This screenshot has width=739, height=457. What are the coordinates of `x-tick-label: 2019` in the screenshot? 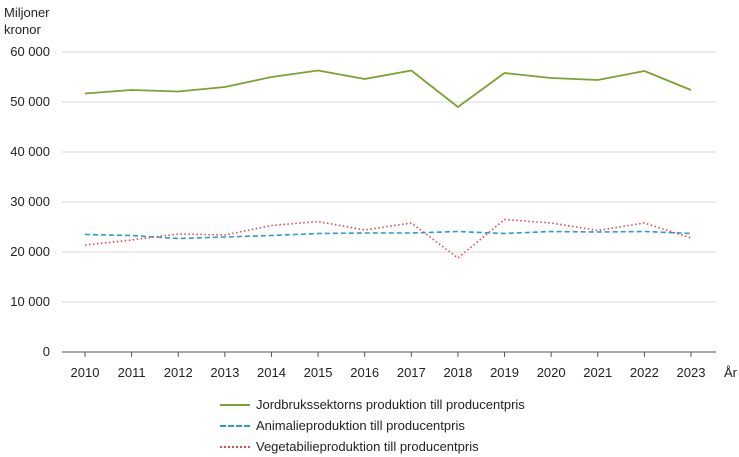 It's located at (504, 372).